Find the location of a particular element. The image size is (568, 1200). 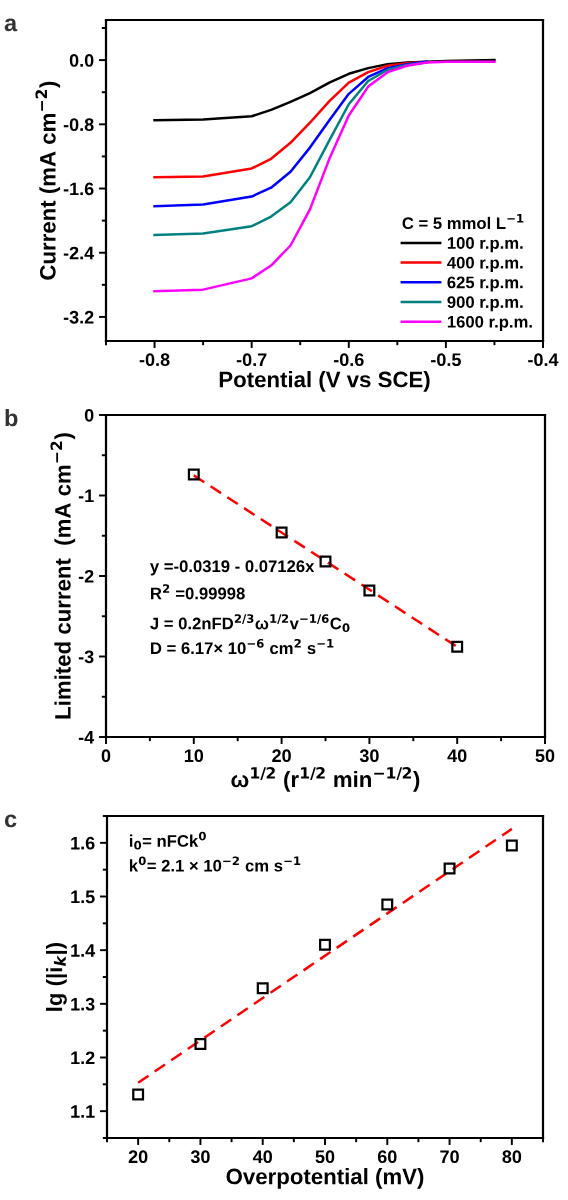

y-tick-label: -2 is located at coordinates (86, 576).